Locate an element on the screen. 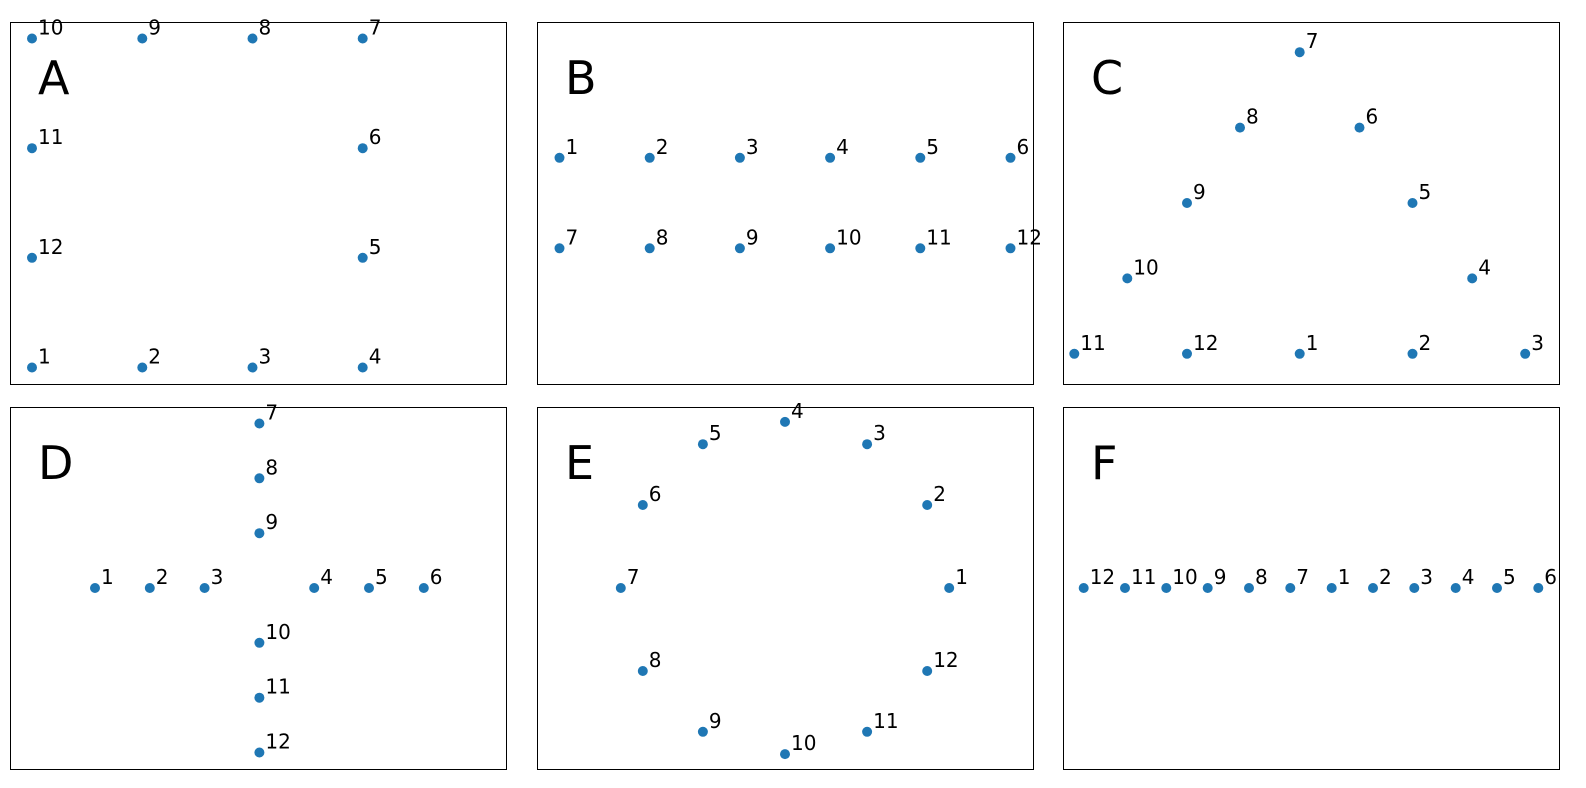  panel-title: F is located at coordinates (1104, 463).